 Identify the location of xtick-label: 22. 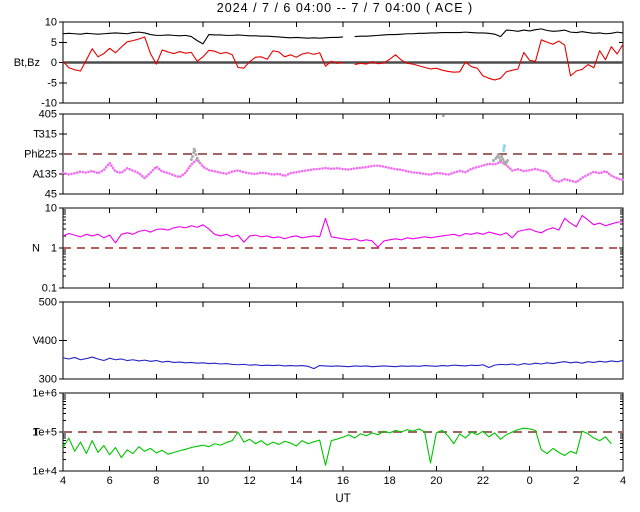
(483, 481).